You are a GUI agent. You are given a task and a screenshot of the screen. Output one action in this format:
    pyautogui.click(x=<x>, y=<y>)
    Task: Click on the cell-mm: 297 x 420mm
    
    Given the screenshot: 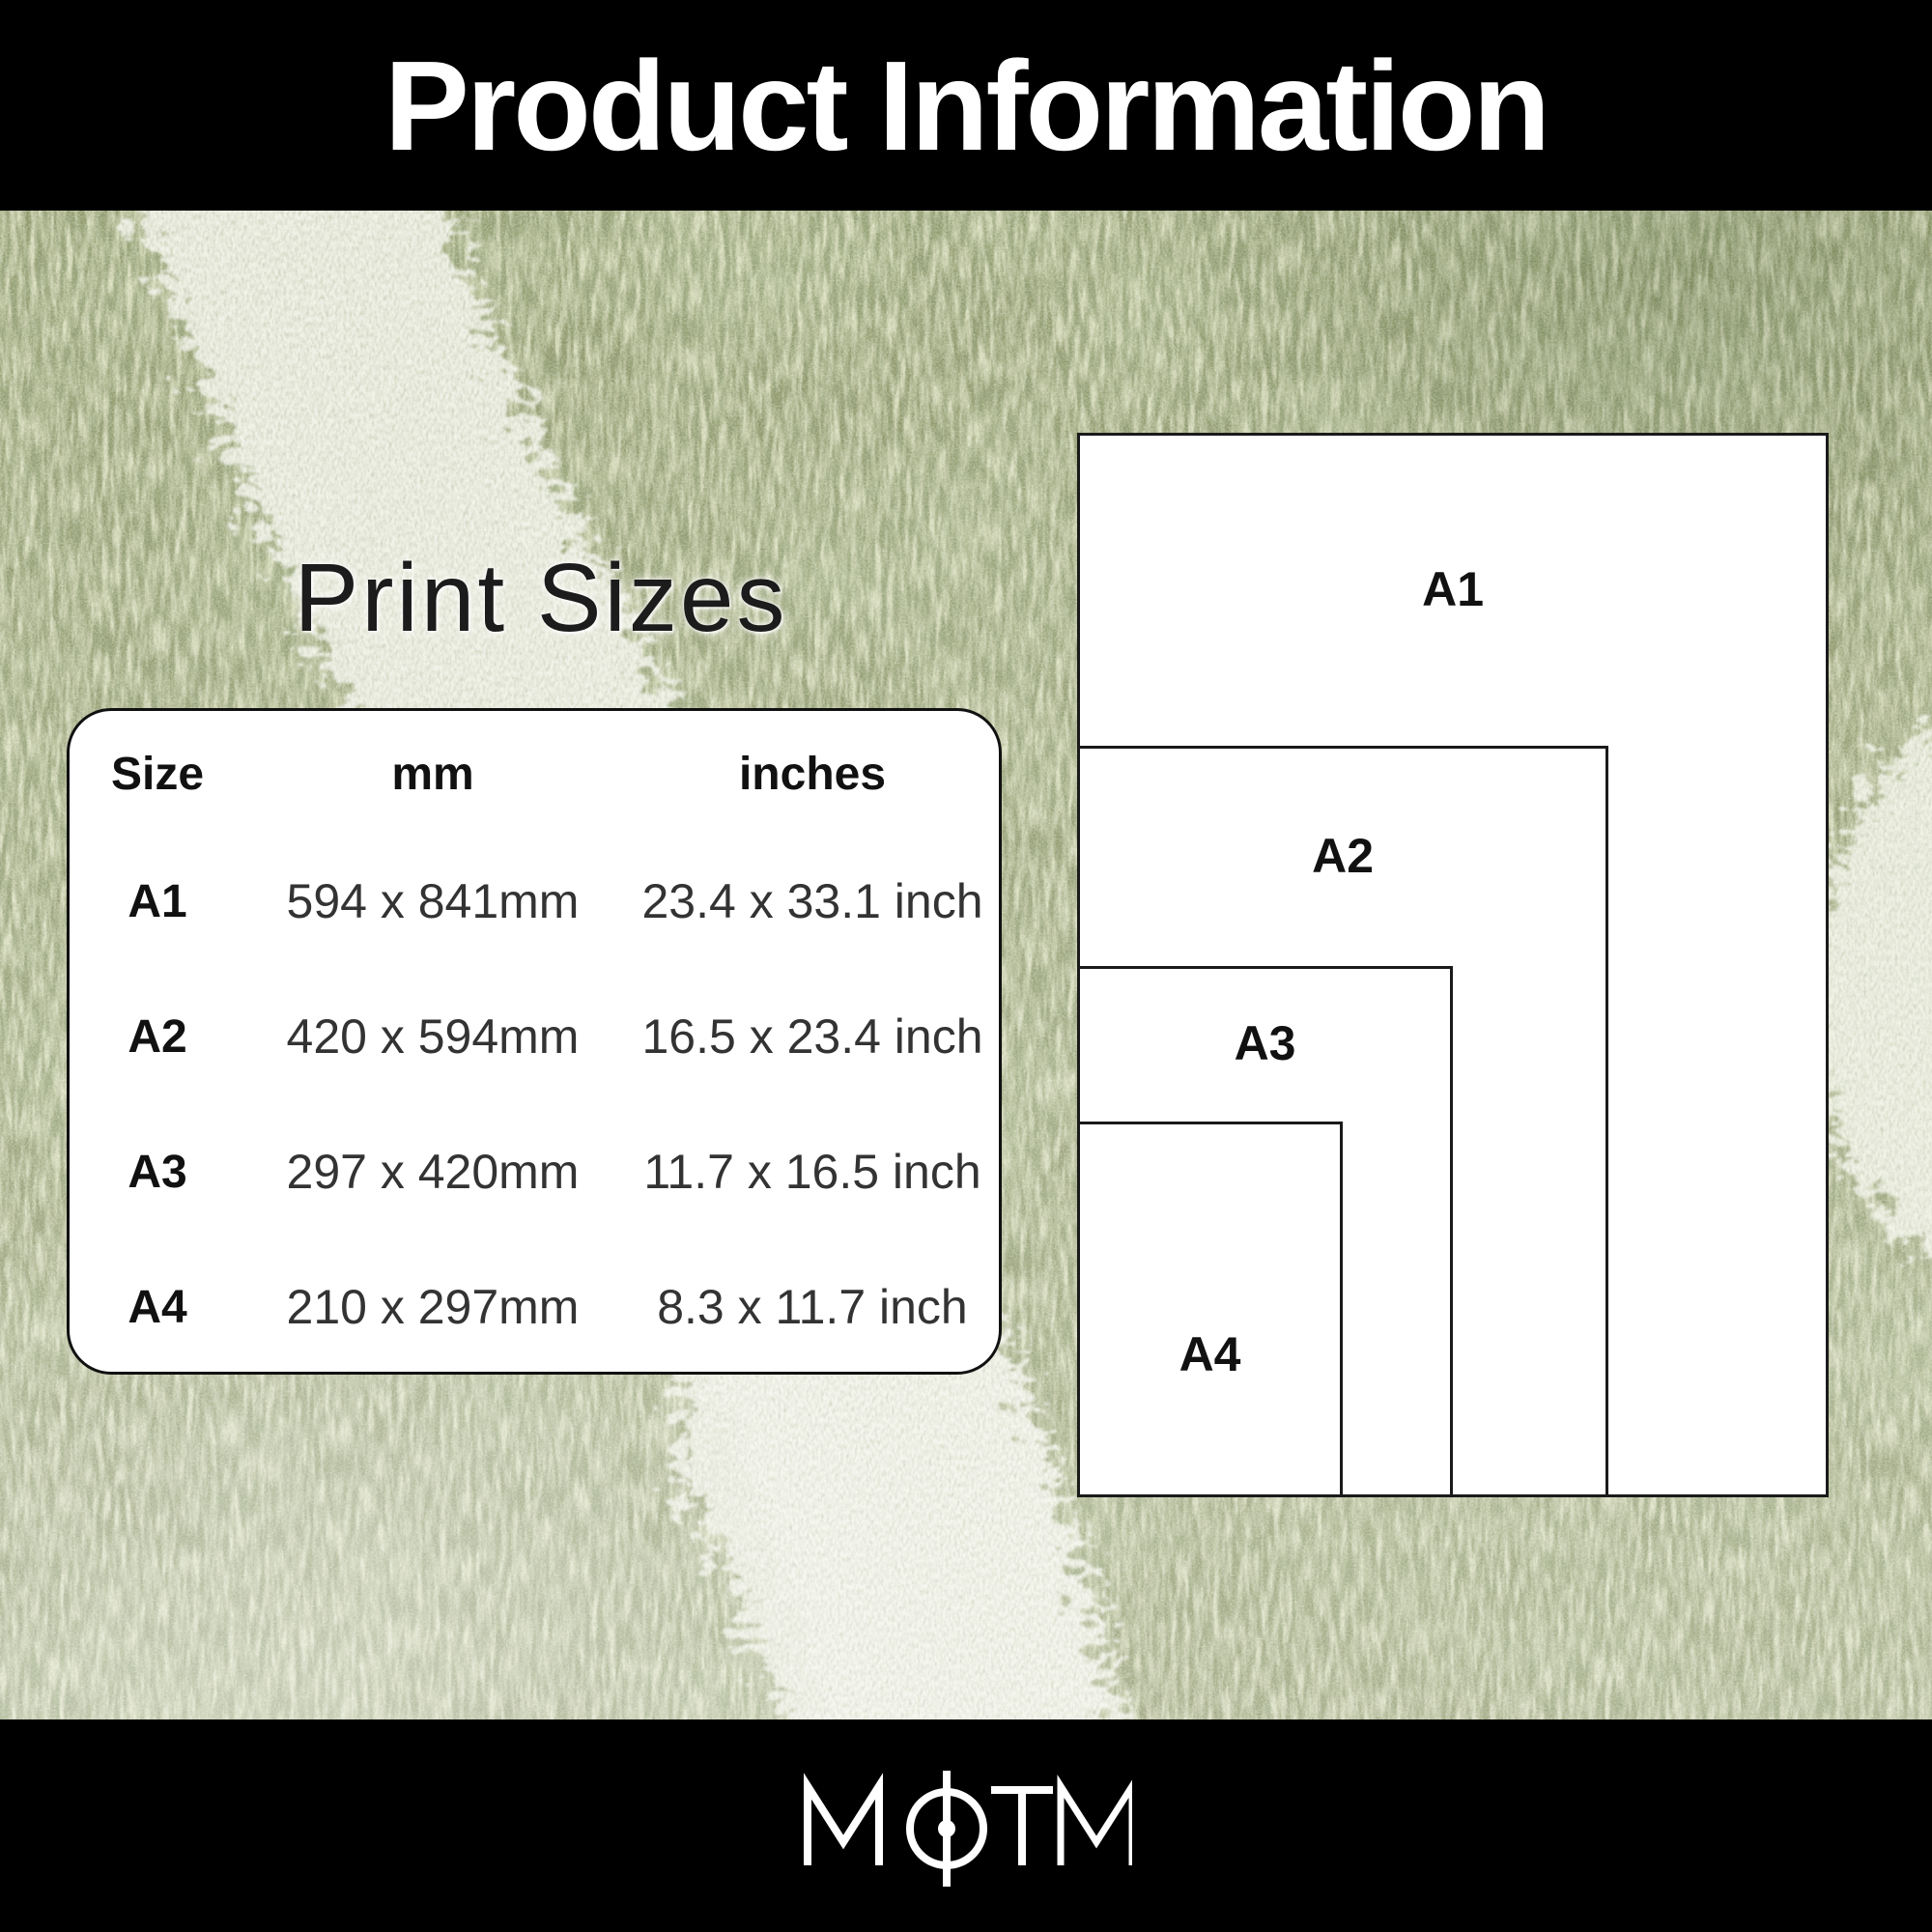 What is the action you would take?
    pyautogui.click(x=433, y=1172)
    